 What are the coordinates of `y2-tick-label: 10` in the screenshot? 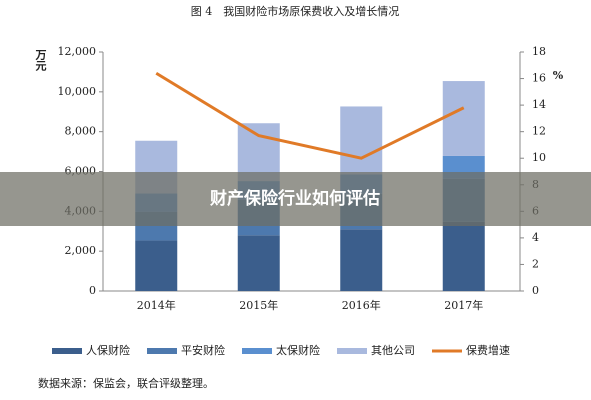 It's located at (539, 157).